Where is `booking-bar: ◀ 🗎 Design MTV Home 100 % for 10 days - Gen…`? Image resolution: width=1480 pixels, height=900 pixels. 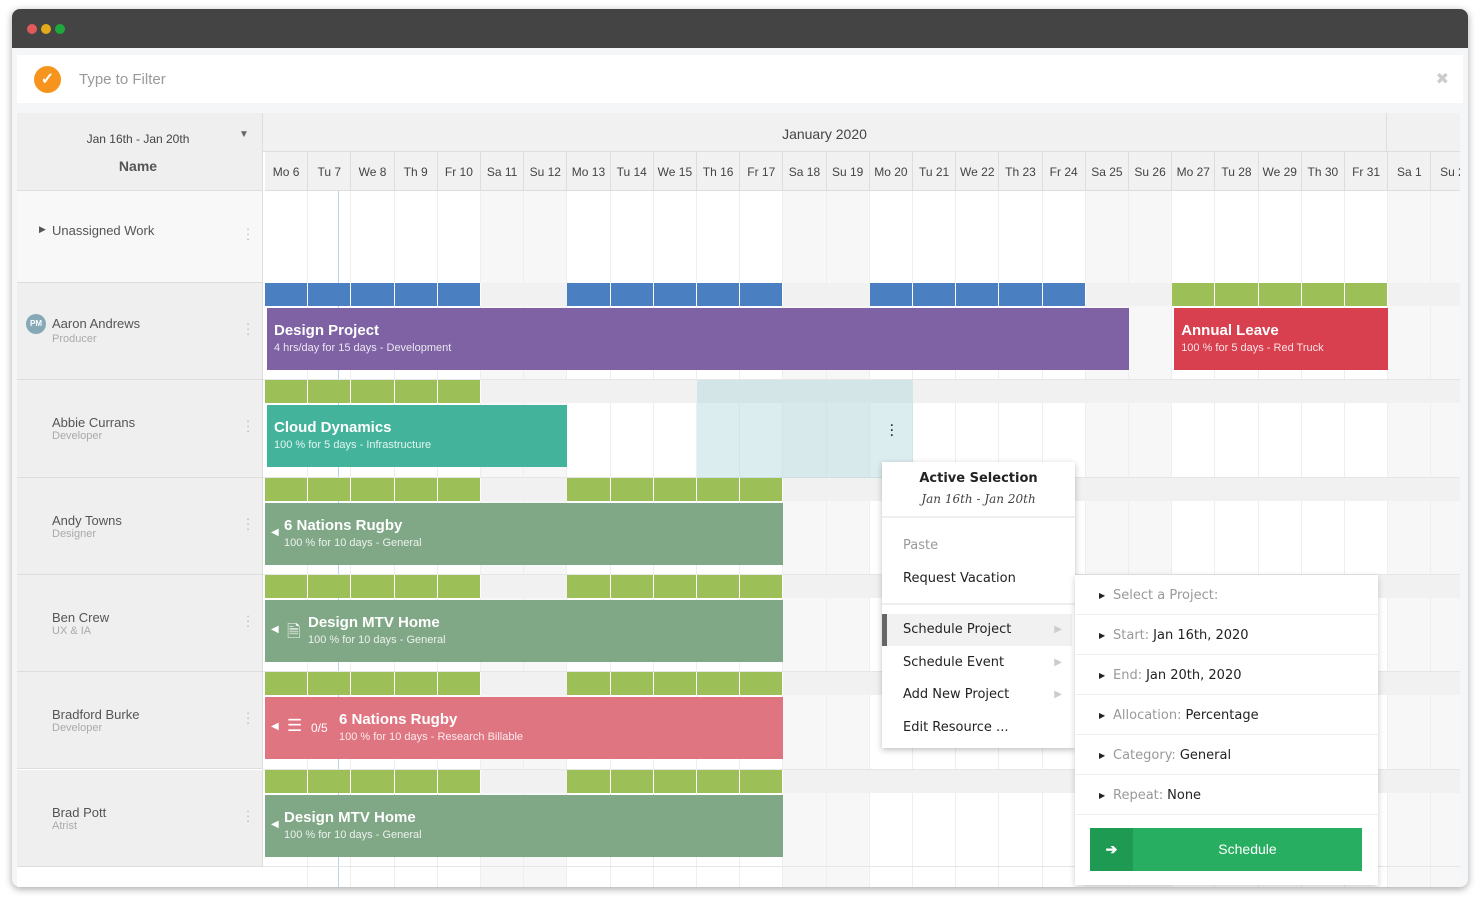
booking-bar: ◀ 🗎 Design MTV Home 100 % for 10 days - Gen… is located at coordinates (524, 630).